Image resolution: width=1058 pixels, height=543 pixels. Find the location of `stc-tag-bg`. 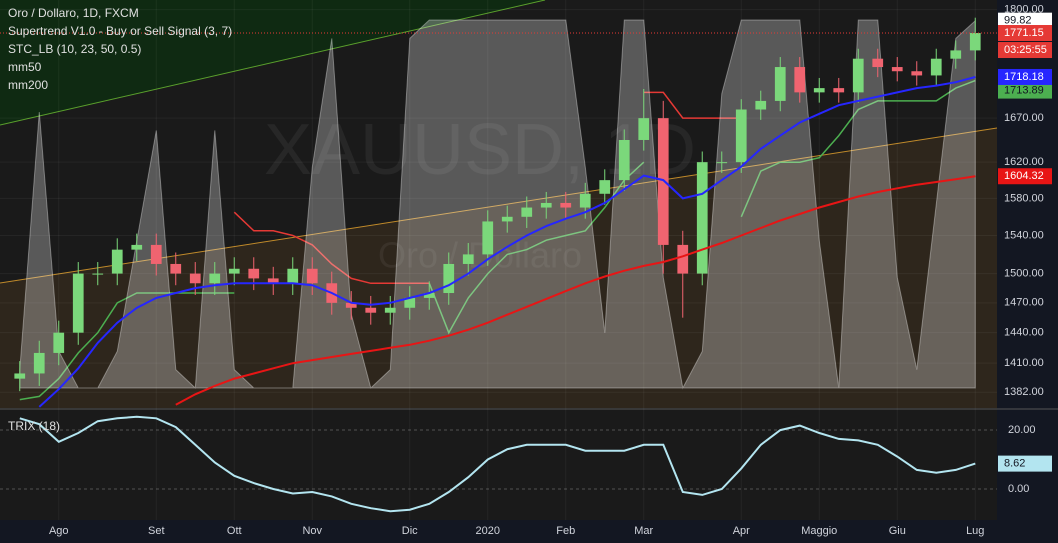

stc-tag-bg is located at coordinates (1025, 20).